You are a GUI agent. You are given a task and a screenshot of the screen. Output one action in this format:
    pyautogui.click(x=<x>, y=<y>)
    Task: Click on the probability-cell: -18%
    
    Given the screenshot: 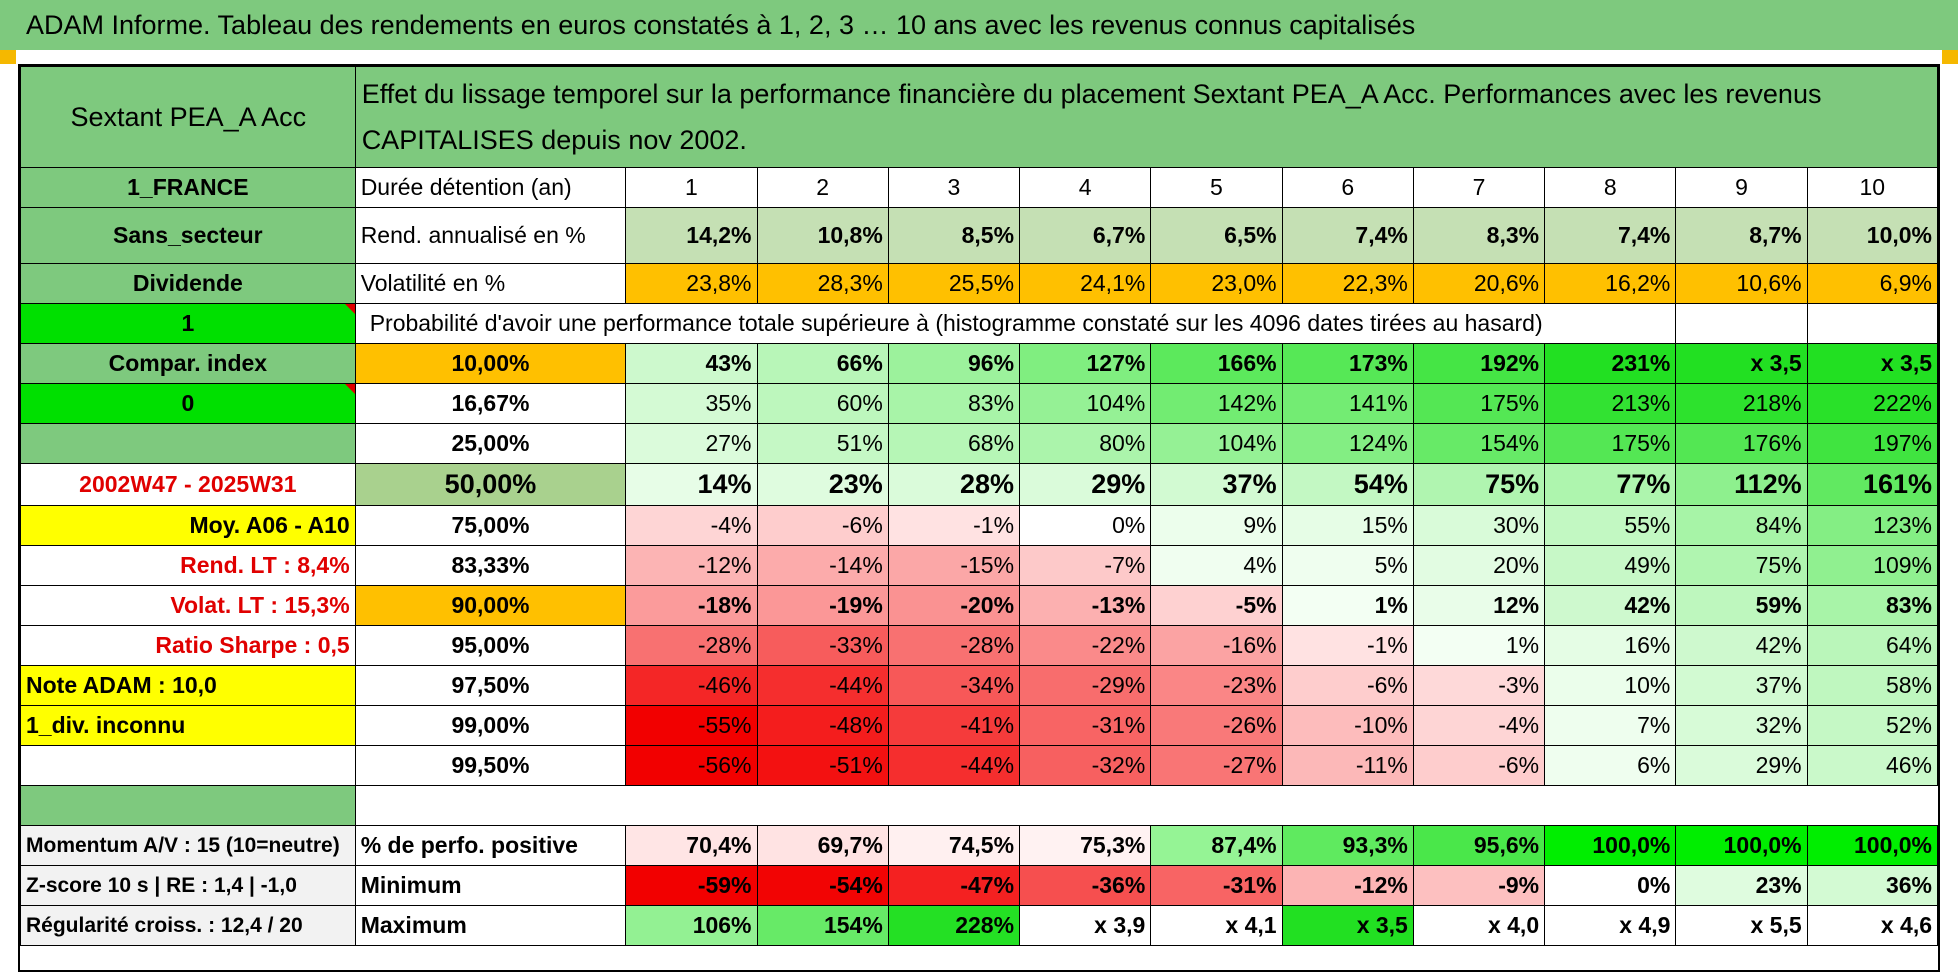 What is the action you would take?
    pyautogui.click(x=691, y=605)
    